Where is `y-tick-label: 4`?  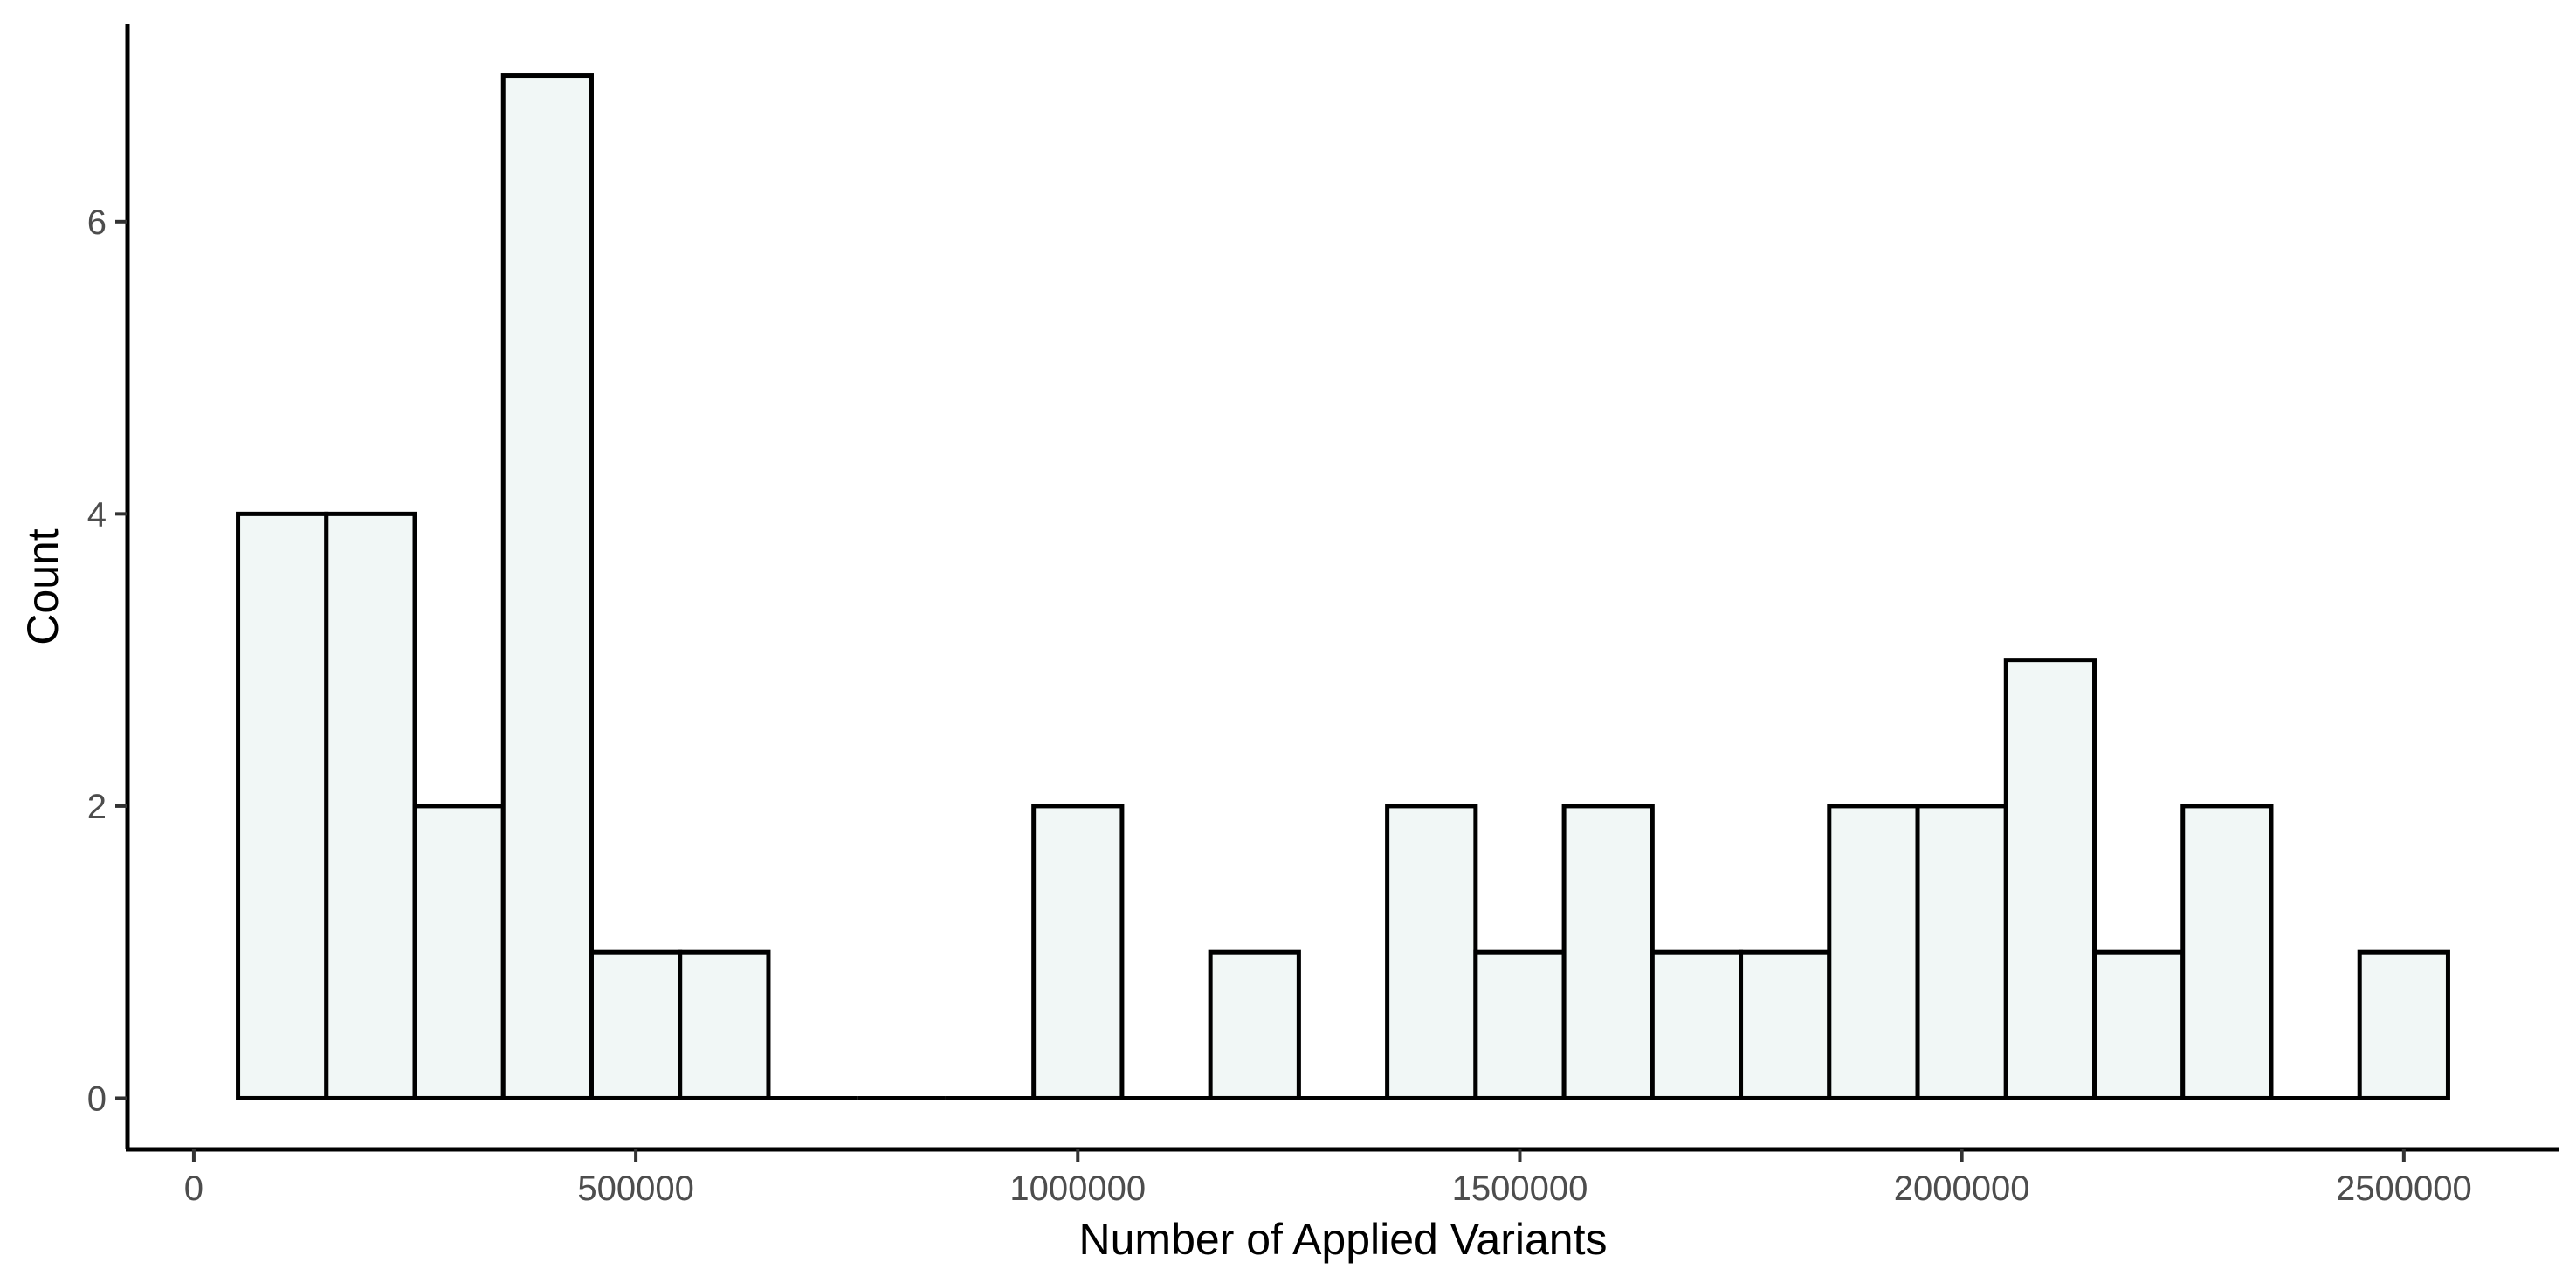
y-tick-label: 4 is located at coordinates (97, 514).